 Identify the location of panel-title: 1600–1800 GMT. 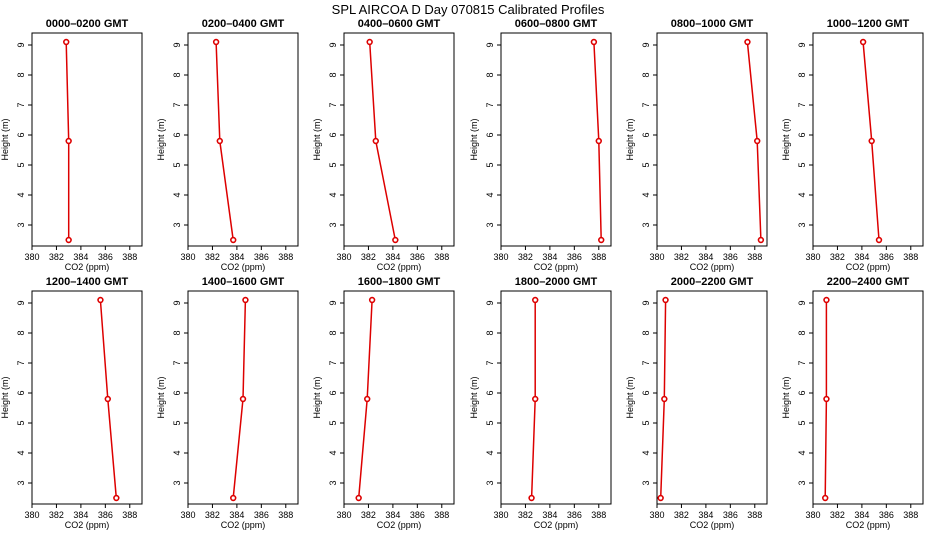
(399, 282).